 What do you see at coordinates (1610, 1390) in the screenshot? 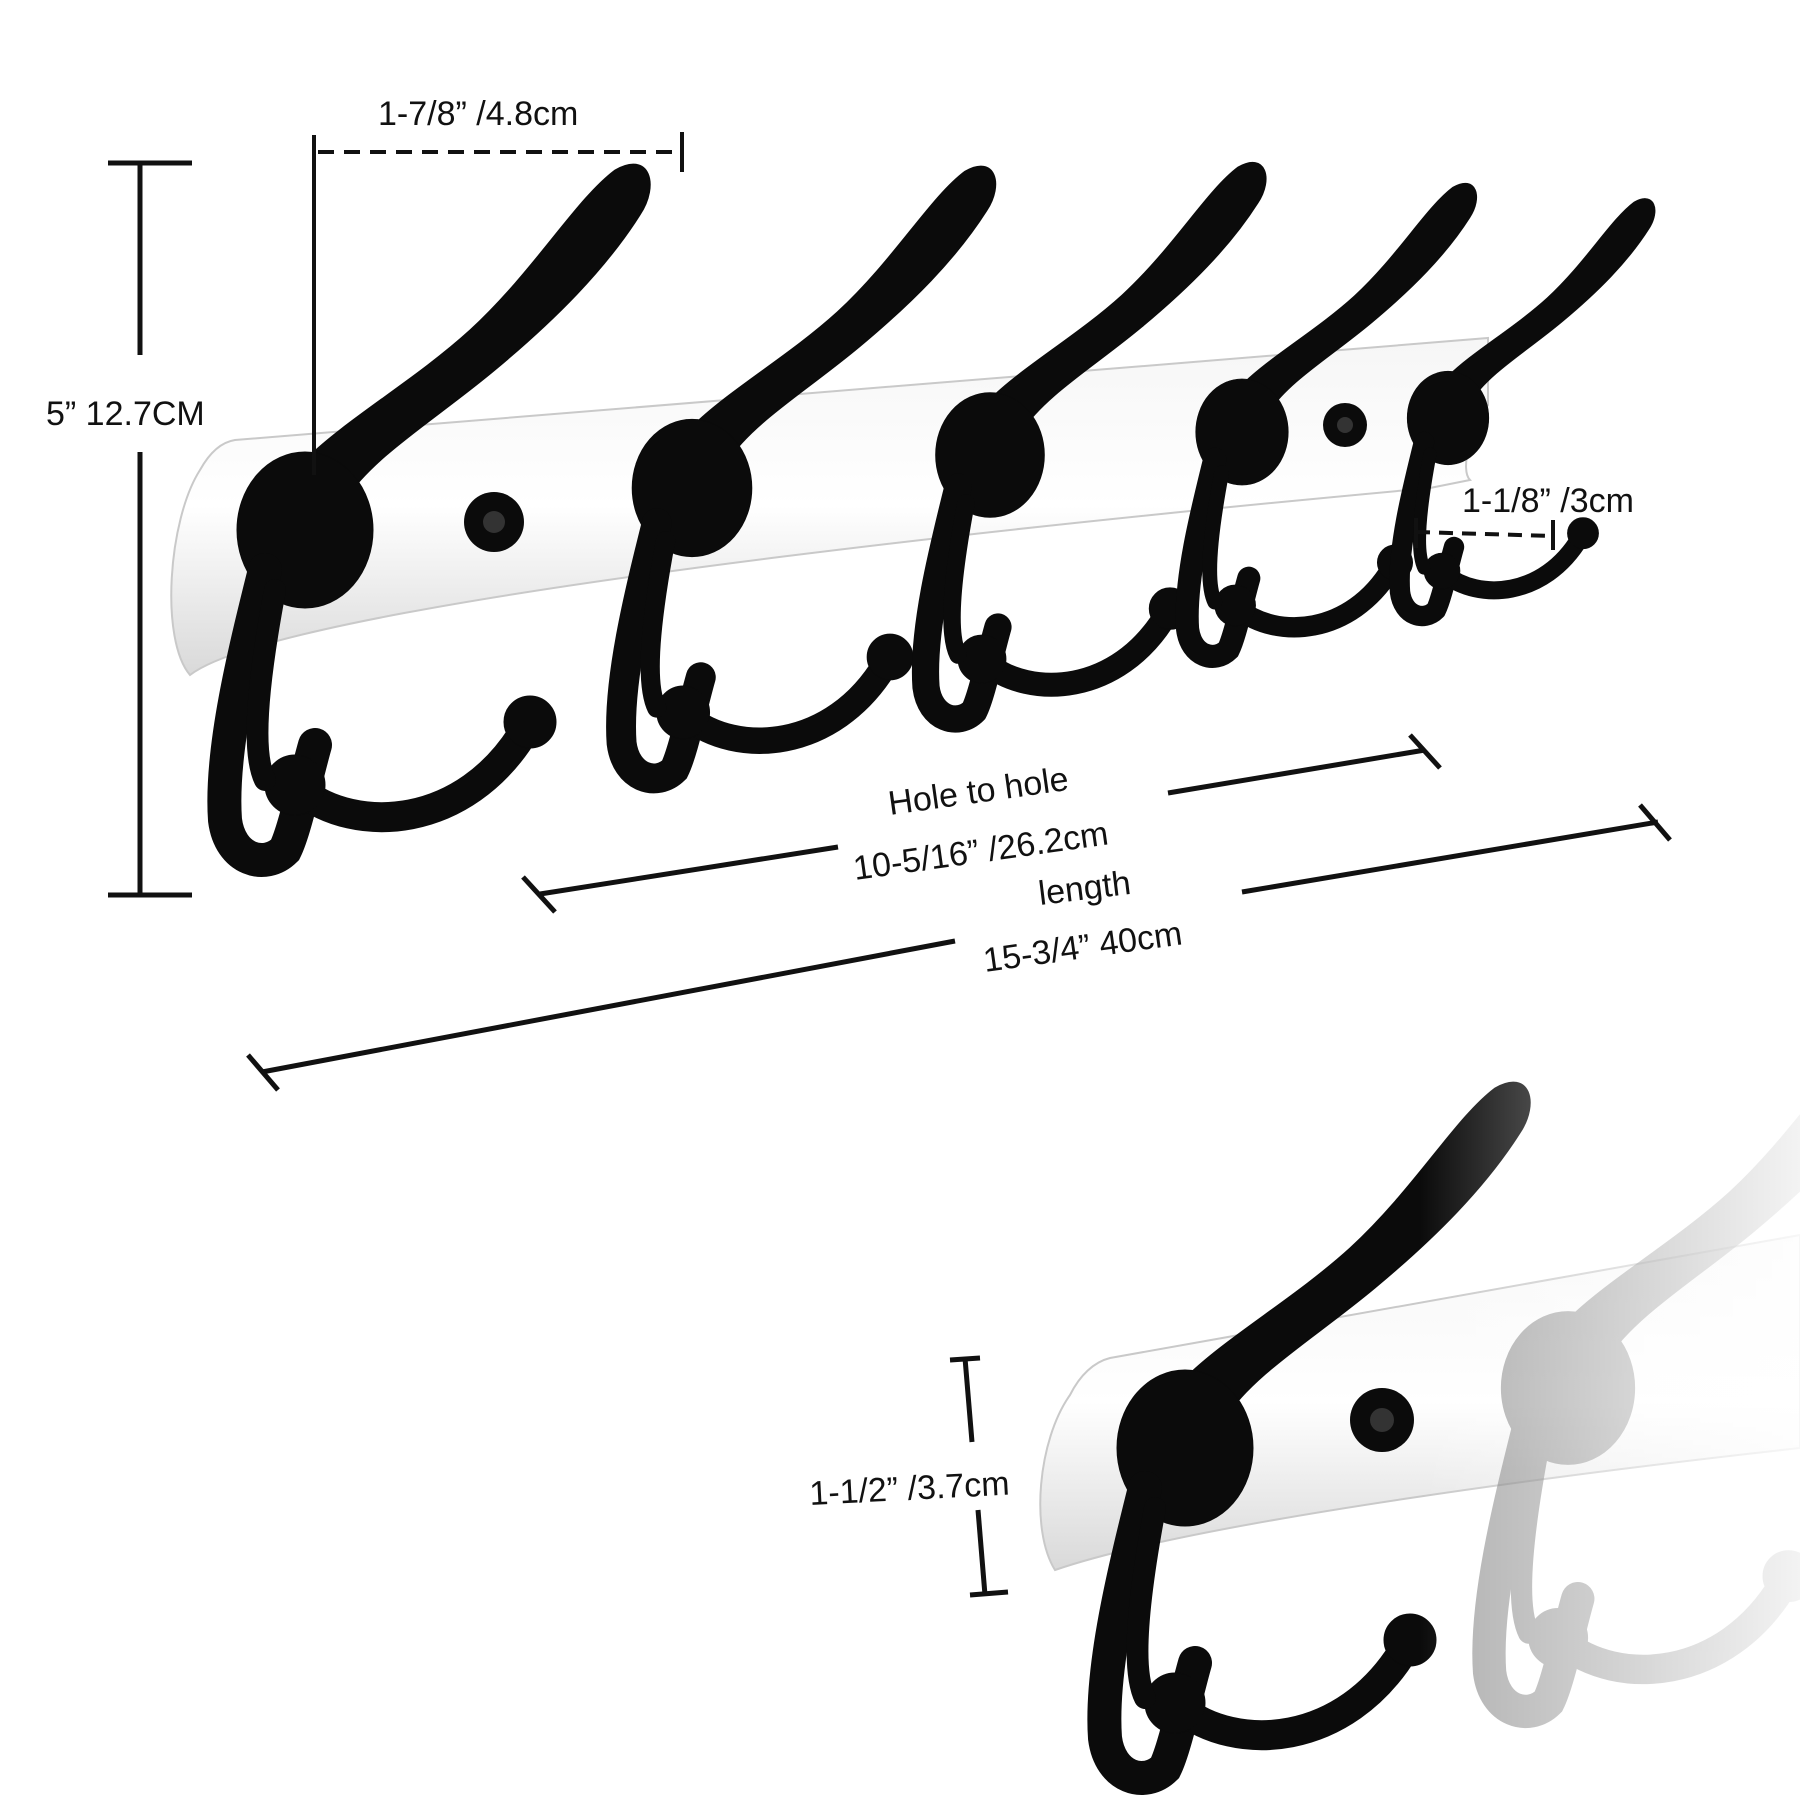
I see `detail-fade-overlay` at bounding box center [1610, 1390].